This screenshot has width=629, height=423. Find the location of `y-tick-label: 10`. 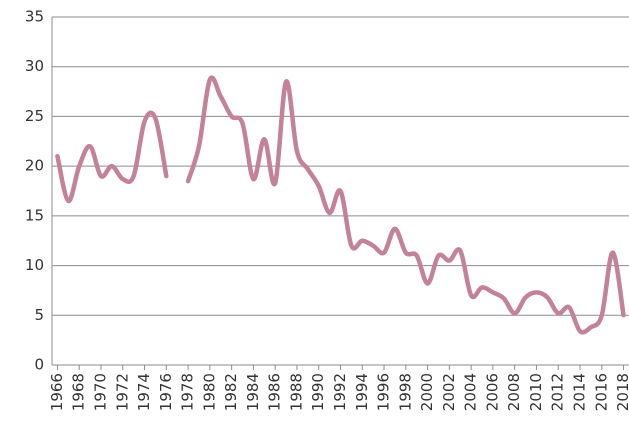

y-tick-label: 10 is located at coordinates (34, 265).